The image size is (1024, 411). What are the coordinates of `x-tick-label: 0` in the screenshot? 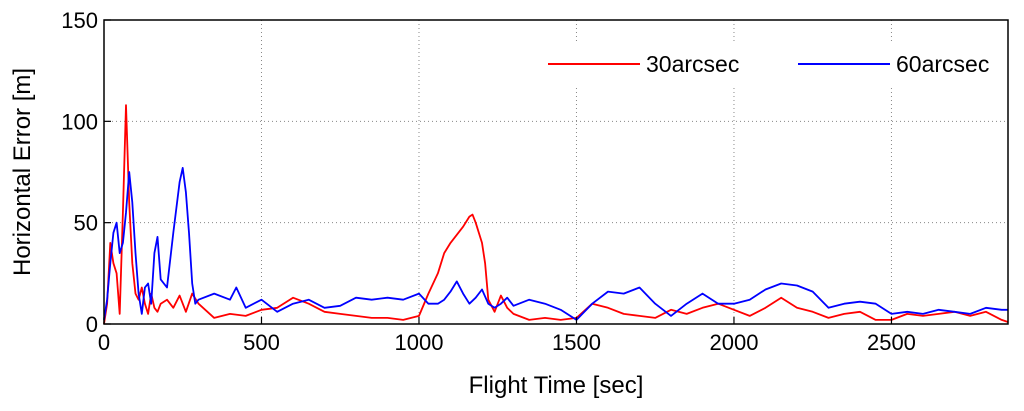 It's located at (104, 342).